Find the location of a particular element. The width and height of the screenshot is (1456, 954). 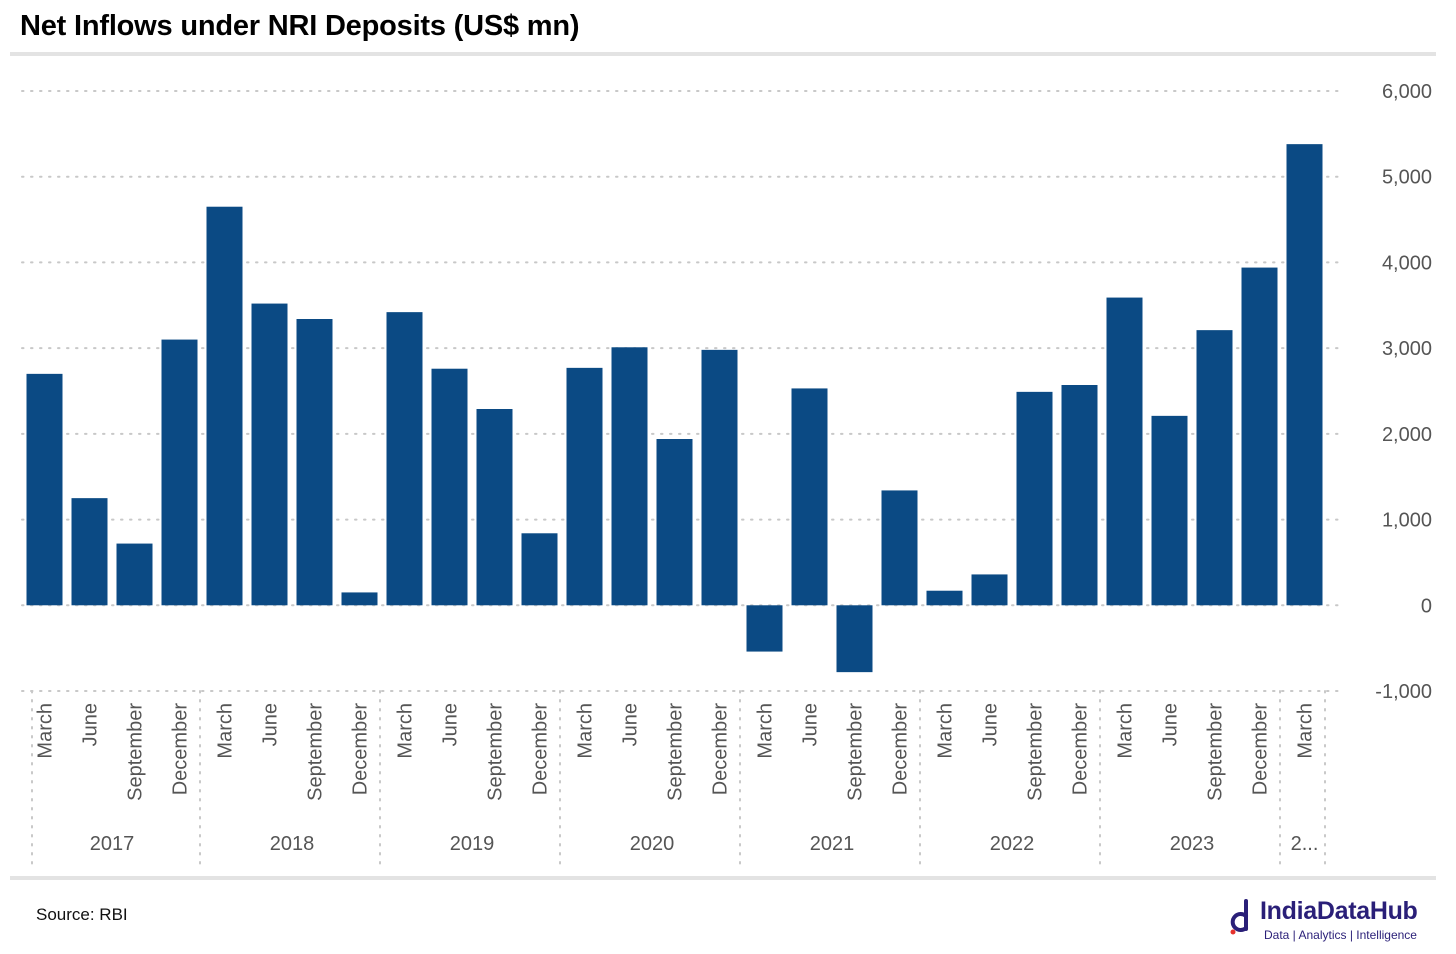

y-tick-label: 3,000 is located at coordinates (1407, 349).